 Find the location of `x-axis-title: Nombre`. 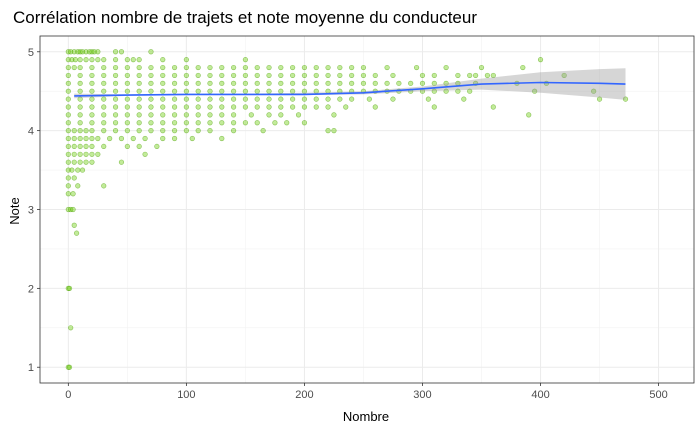

x-axis-title: Nombre is located at coordinates (366, 416).